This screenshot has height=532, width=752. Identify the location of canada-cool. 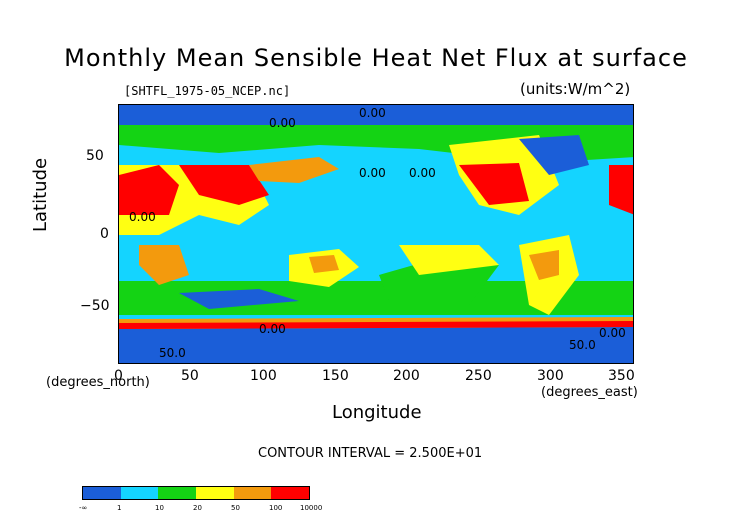
(554, 155).